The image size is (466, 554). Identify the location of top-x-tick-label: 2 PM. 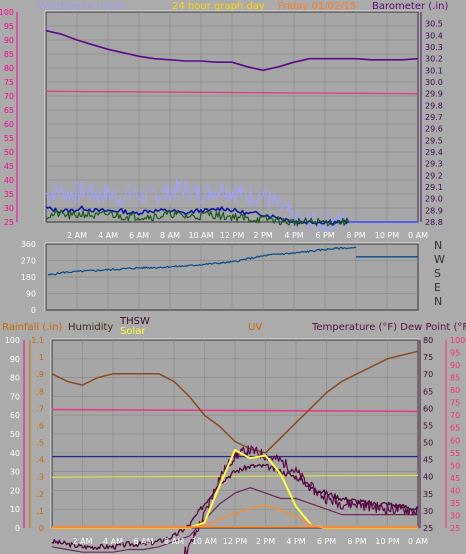
(262, 235).